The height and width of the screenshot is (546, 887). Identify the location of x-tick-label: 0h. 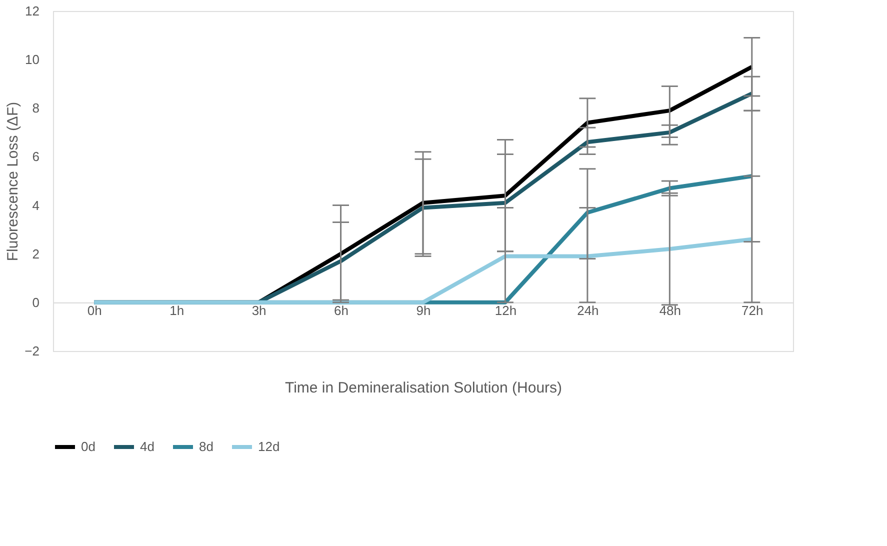
(94, 310).